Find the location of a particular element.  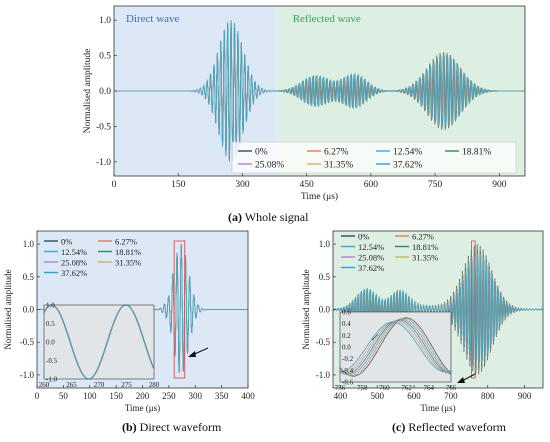

direct-wave-label: Direct wave is located at coordinates (153, 19).